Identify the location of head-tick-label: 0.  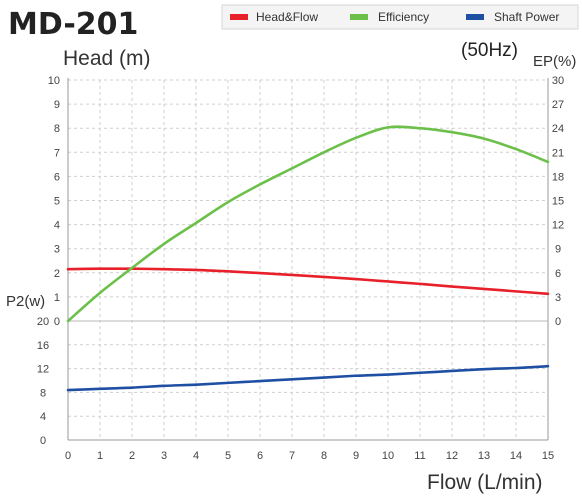
(57, 322).